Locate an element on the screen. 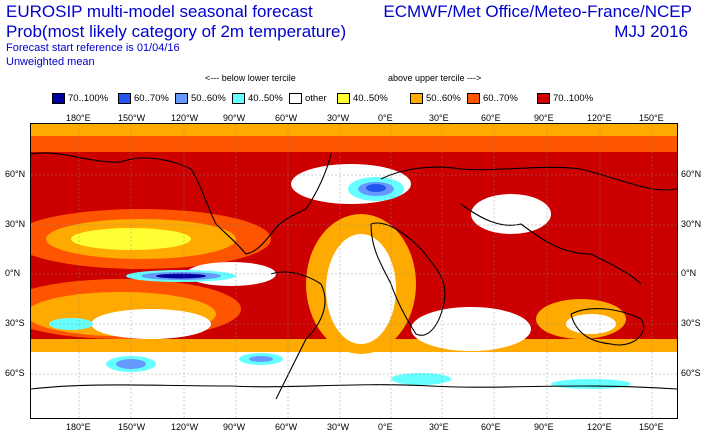 The height and width of the screenshot is (437, 706). below-tercile-caption: <--- below lower tercile is located at coordinates (250, 78).